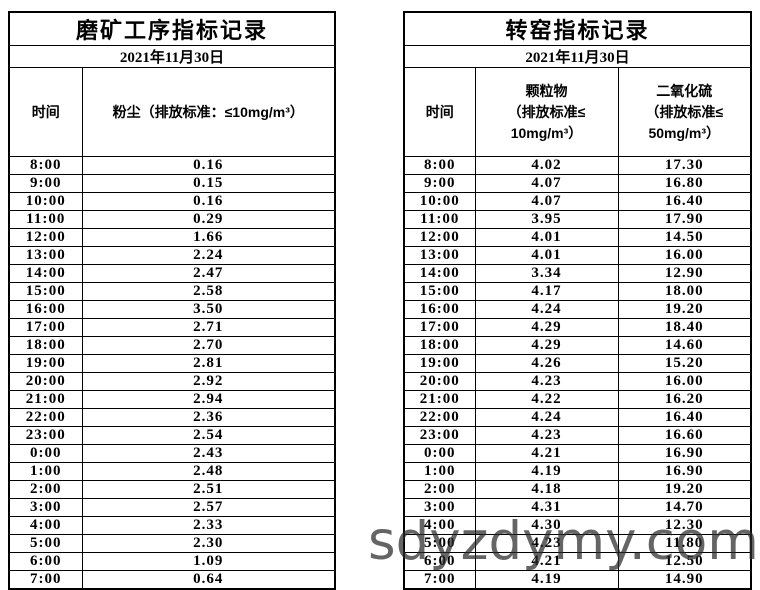  What do you see at coordinates (546, 255) in the screenshot?
I see `cell-pm: 4.01` at bounding box center [546, 255].